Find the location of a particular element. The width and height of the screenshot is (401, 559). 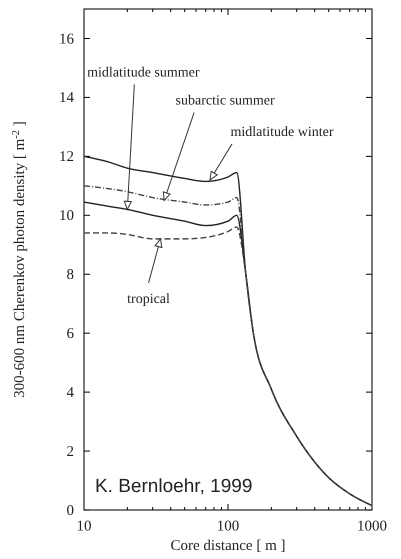

y-tick-label: 4 is located at coordinates (70, 392).